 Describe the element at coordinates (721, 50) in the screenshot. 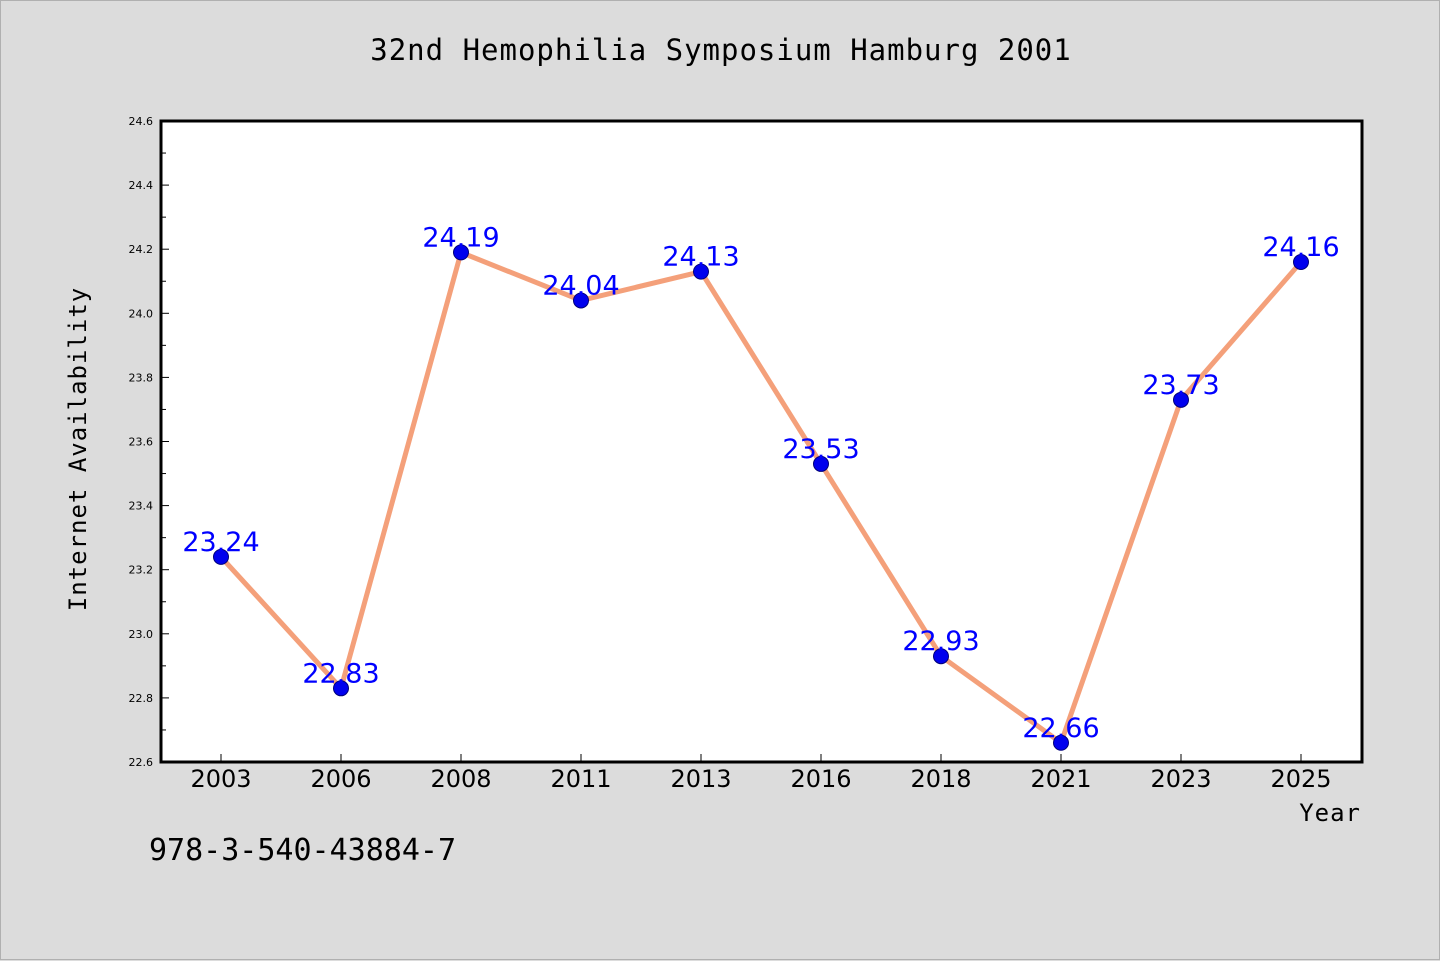

I see `chart-title: 32nd Hemophilia Symposium Hamburg 2001` at that location.